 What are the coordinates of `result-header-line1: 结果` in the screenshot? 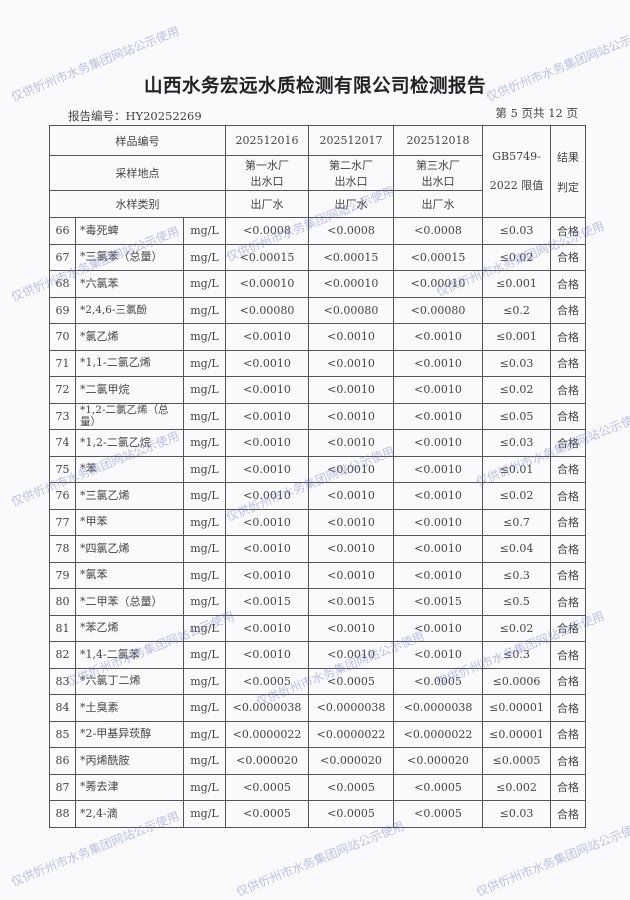 It's located at (568, 157).